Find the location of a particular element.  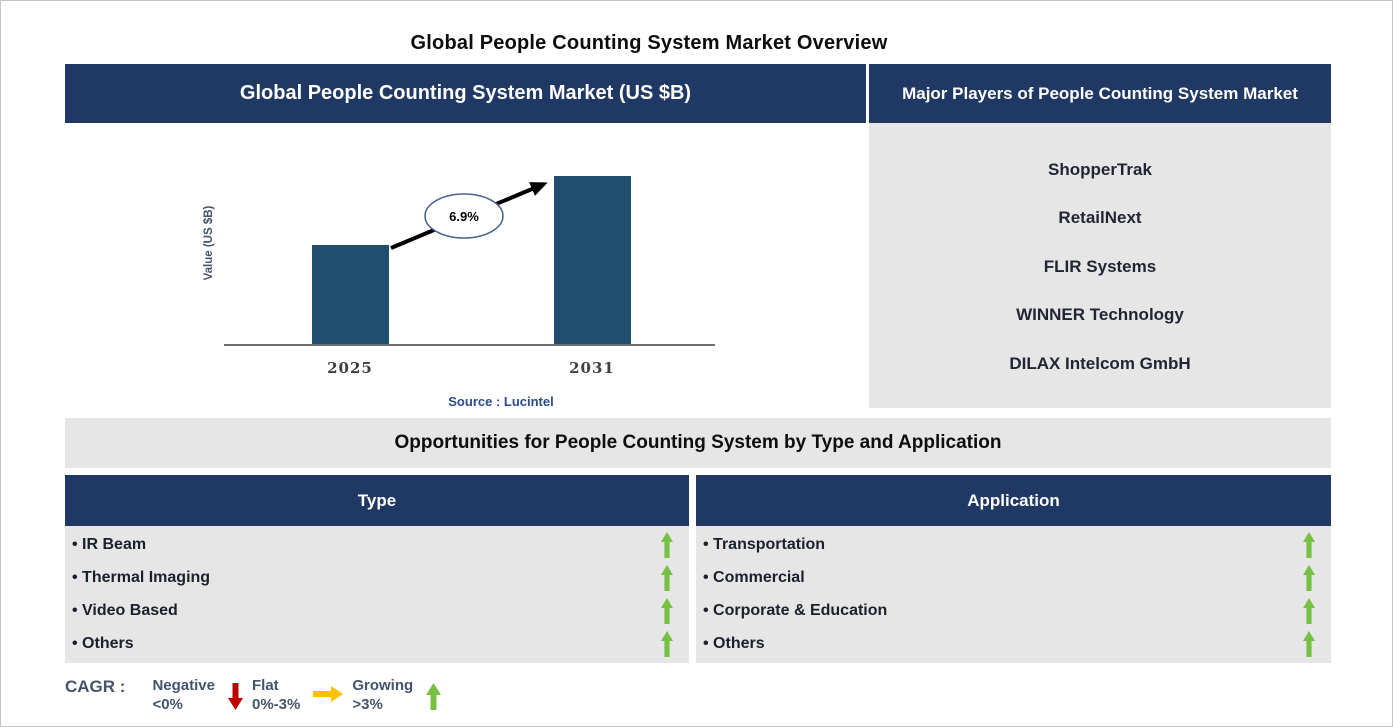

legend-entry-range: <0% is located at coordinates (167, 704).